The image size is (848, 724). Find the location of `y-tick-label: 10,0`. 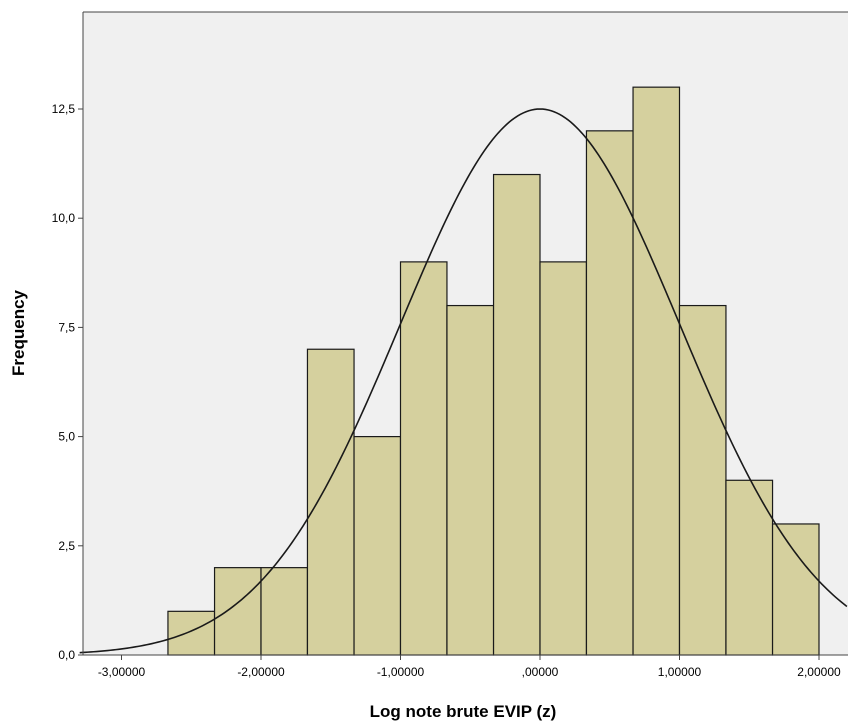

y-tick-label: 10,0 is located at coordinates (64, 218).